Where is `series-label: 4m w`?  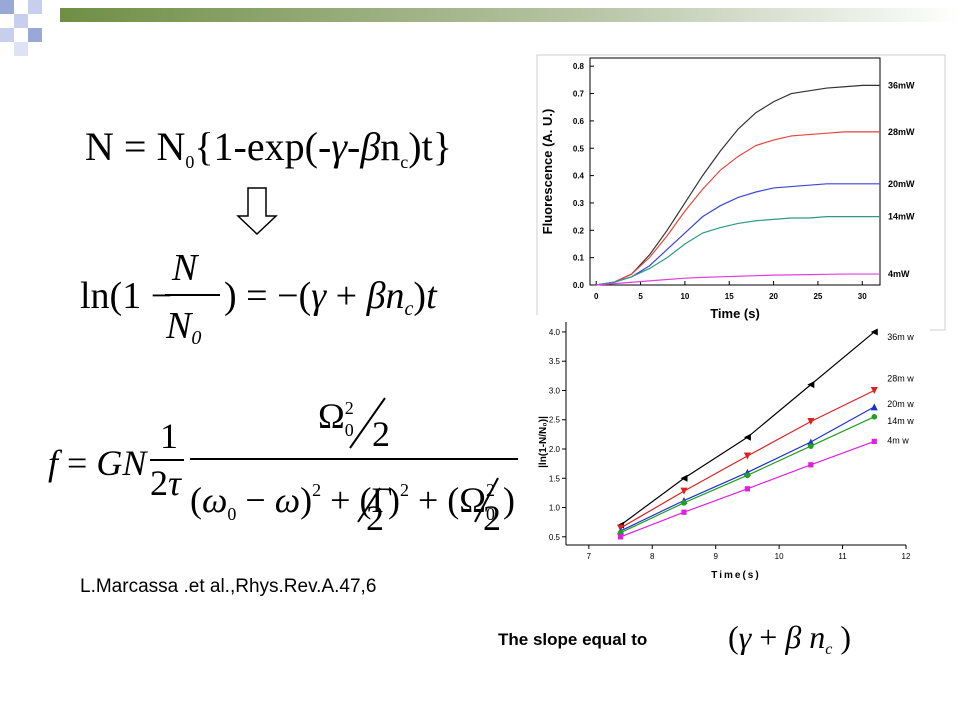
series-label: 4m w is located at coordinates (898, 440).